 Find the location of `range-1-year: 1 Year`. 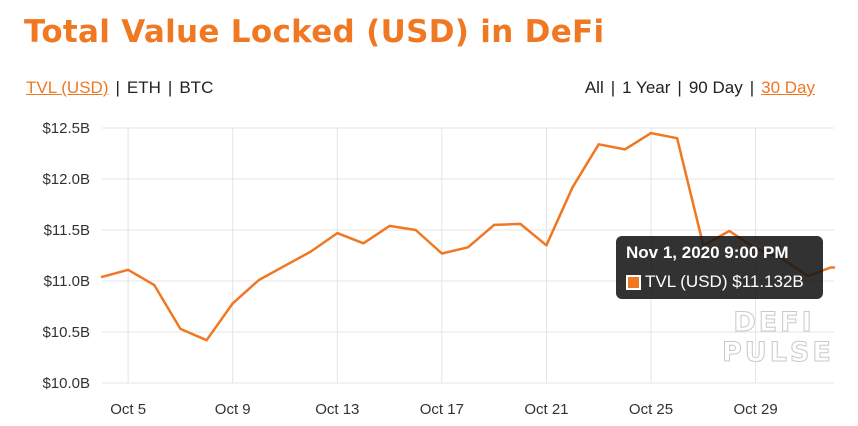

range-1-year: 1 Year is located at coordinates (646, 87).